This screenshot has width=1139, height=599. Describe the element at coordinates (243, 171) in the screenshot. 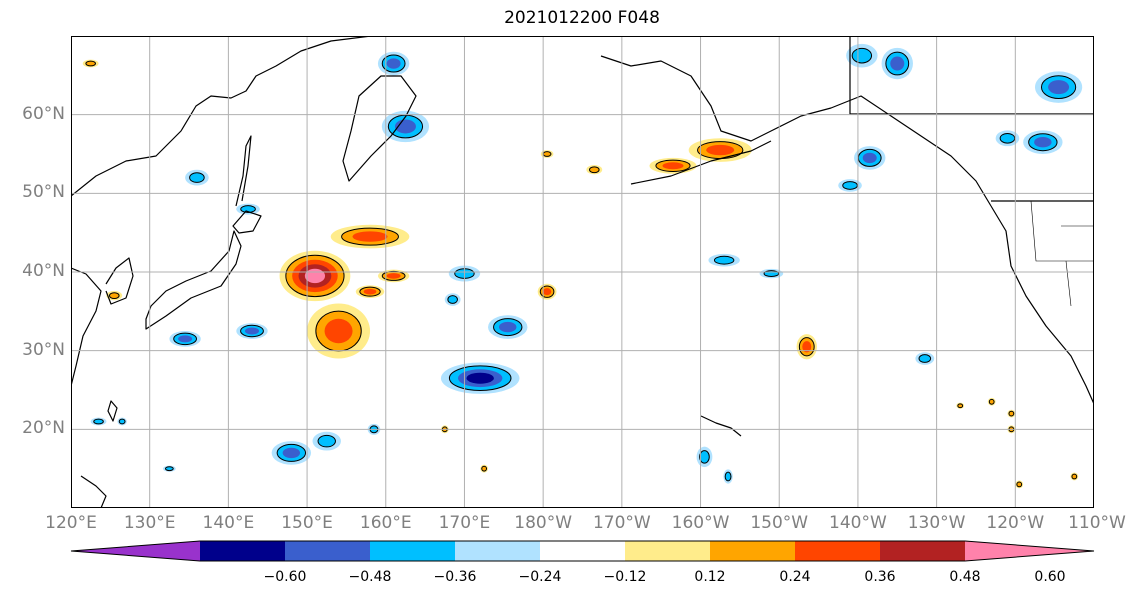

I see `coastline-sakhalin` at that location.